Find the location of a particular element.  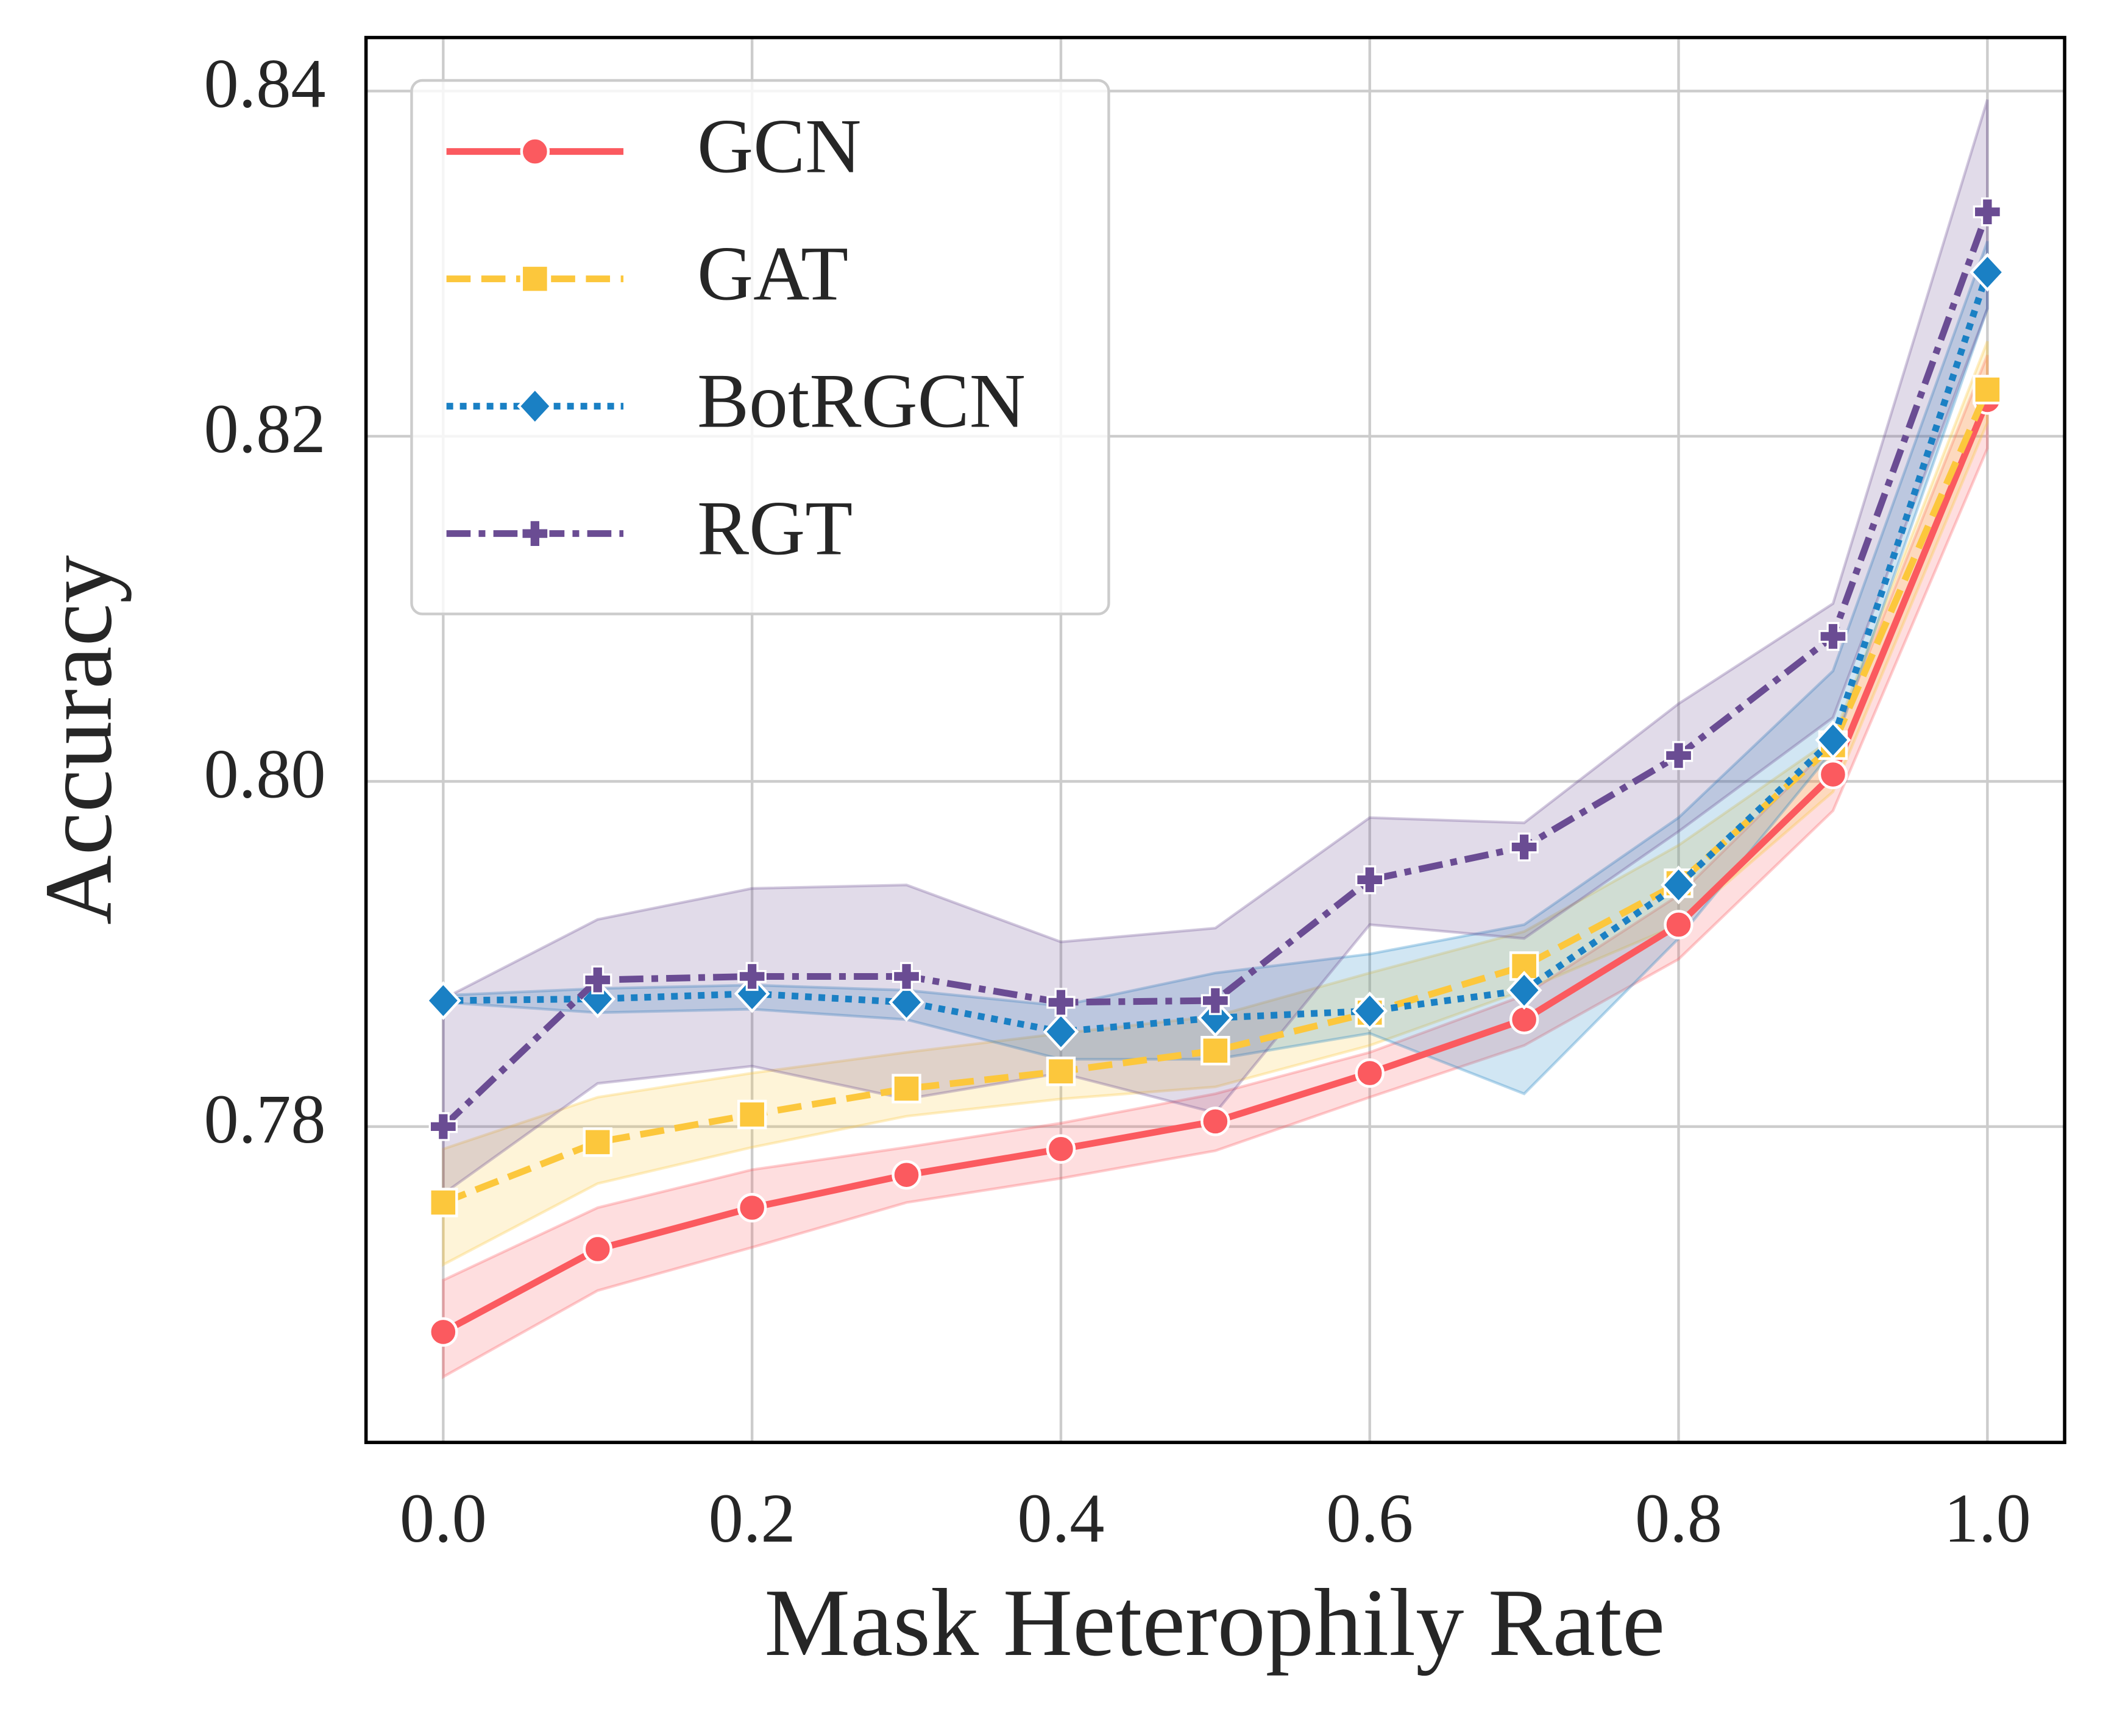

y-tick-label: 0.80 is located at coordinates (264, 774).